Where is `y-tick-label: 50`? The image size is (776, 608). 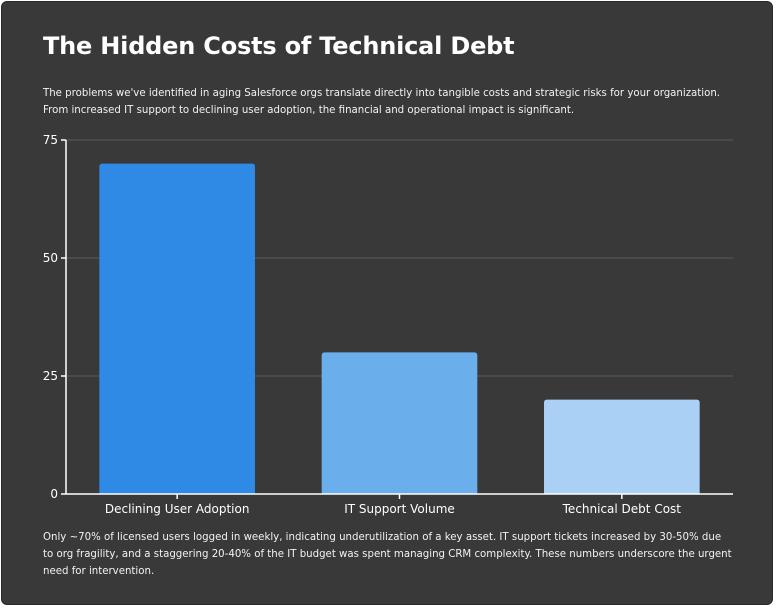
y-tick-label: 50 is located at coordinates (50, 258).